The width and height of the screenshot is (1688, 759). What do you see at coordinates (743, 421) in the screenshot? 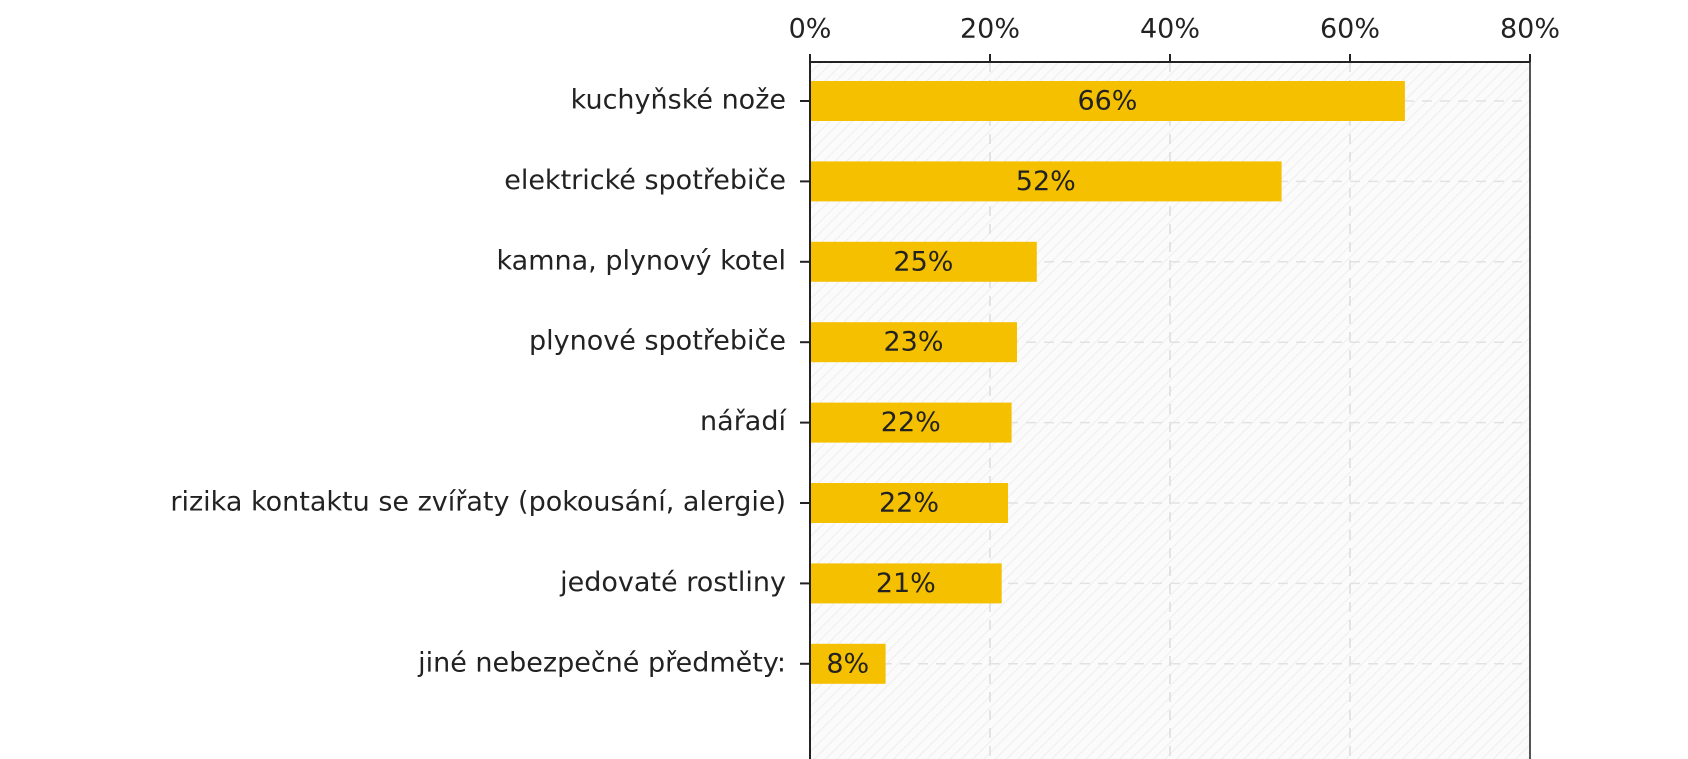
I see `y-tick-label: nářadí` at bounding box center [743, 421].